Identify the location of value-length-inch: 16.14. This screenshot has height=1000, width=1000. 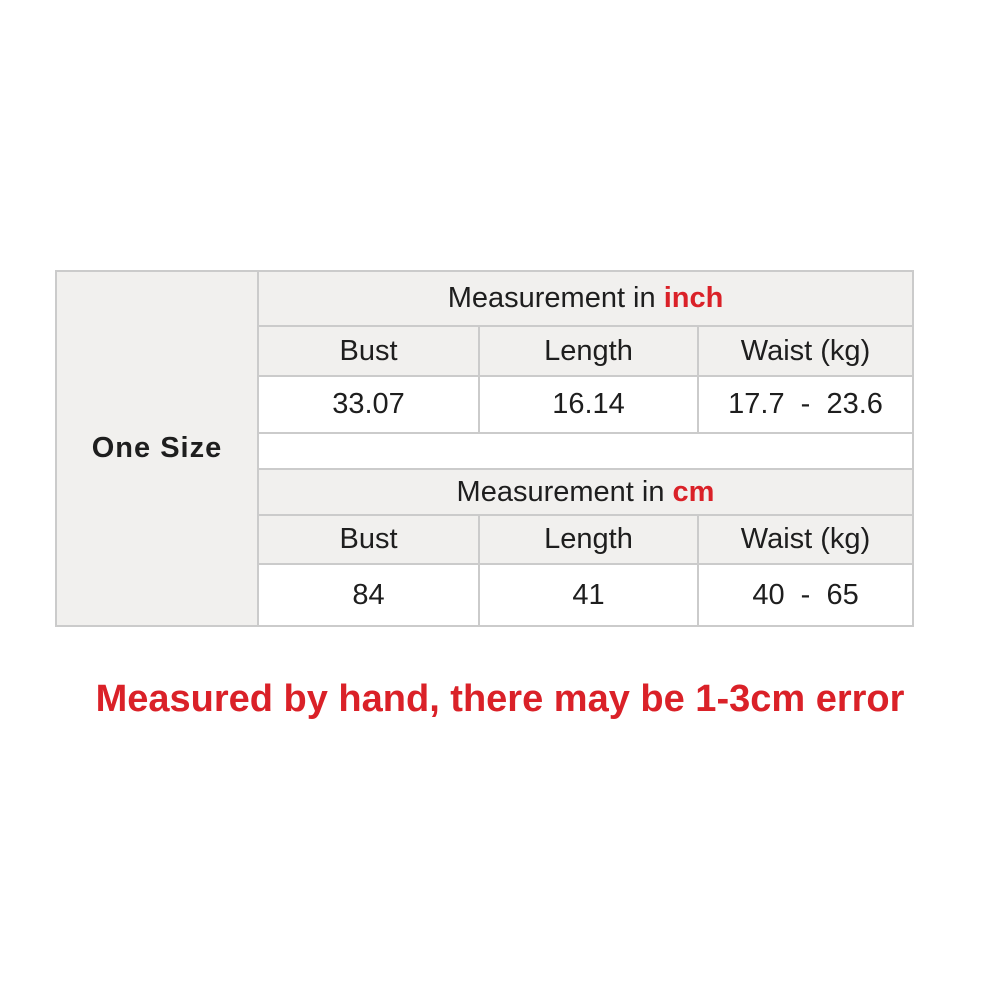
(588, 404).